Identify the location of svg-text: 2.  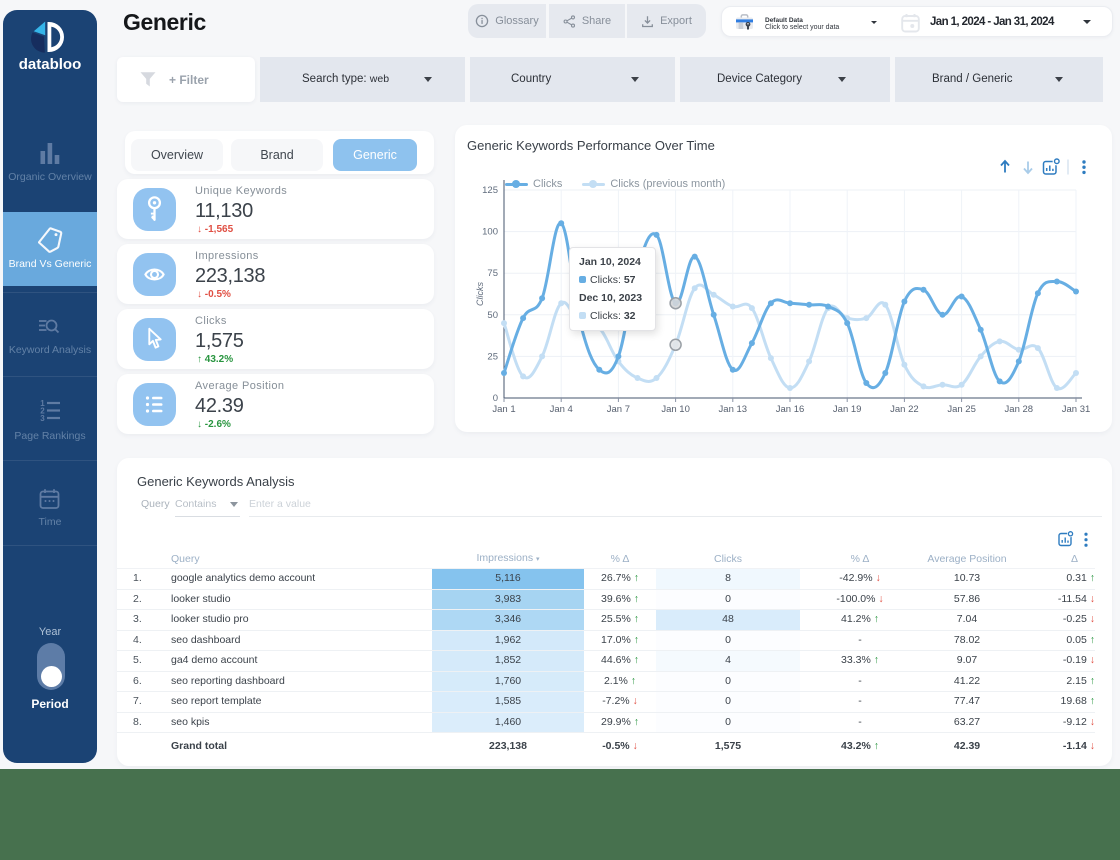
(42, 410).